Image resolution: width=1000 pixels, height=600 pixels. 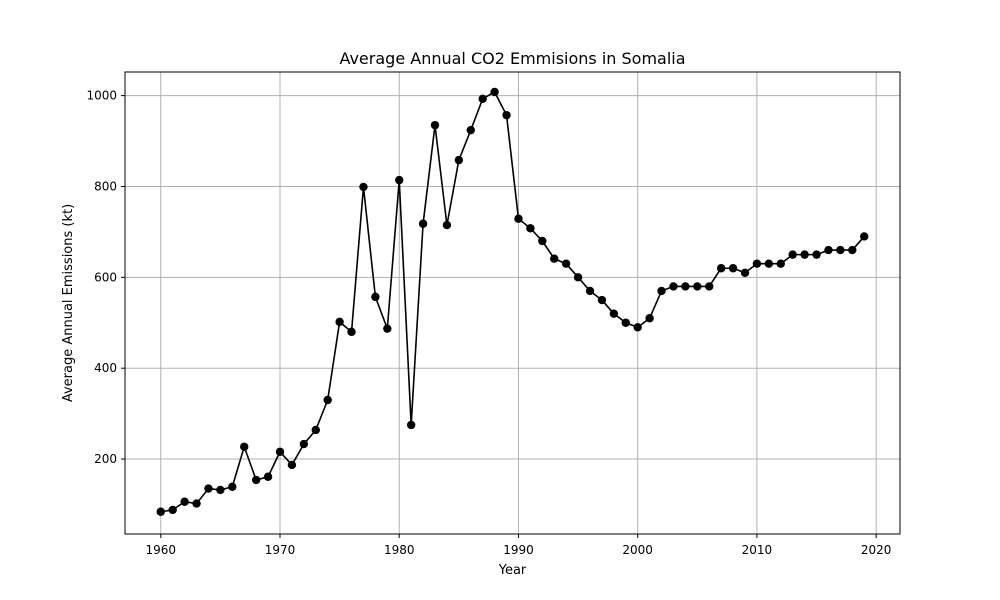 I want to click on x-tick-label: 2010, so click(x=757, y=550).